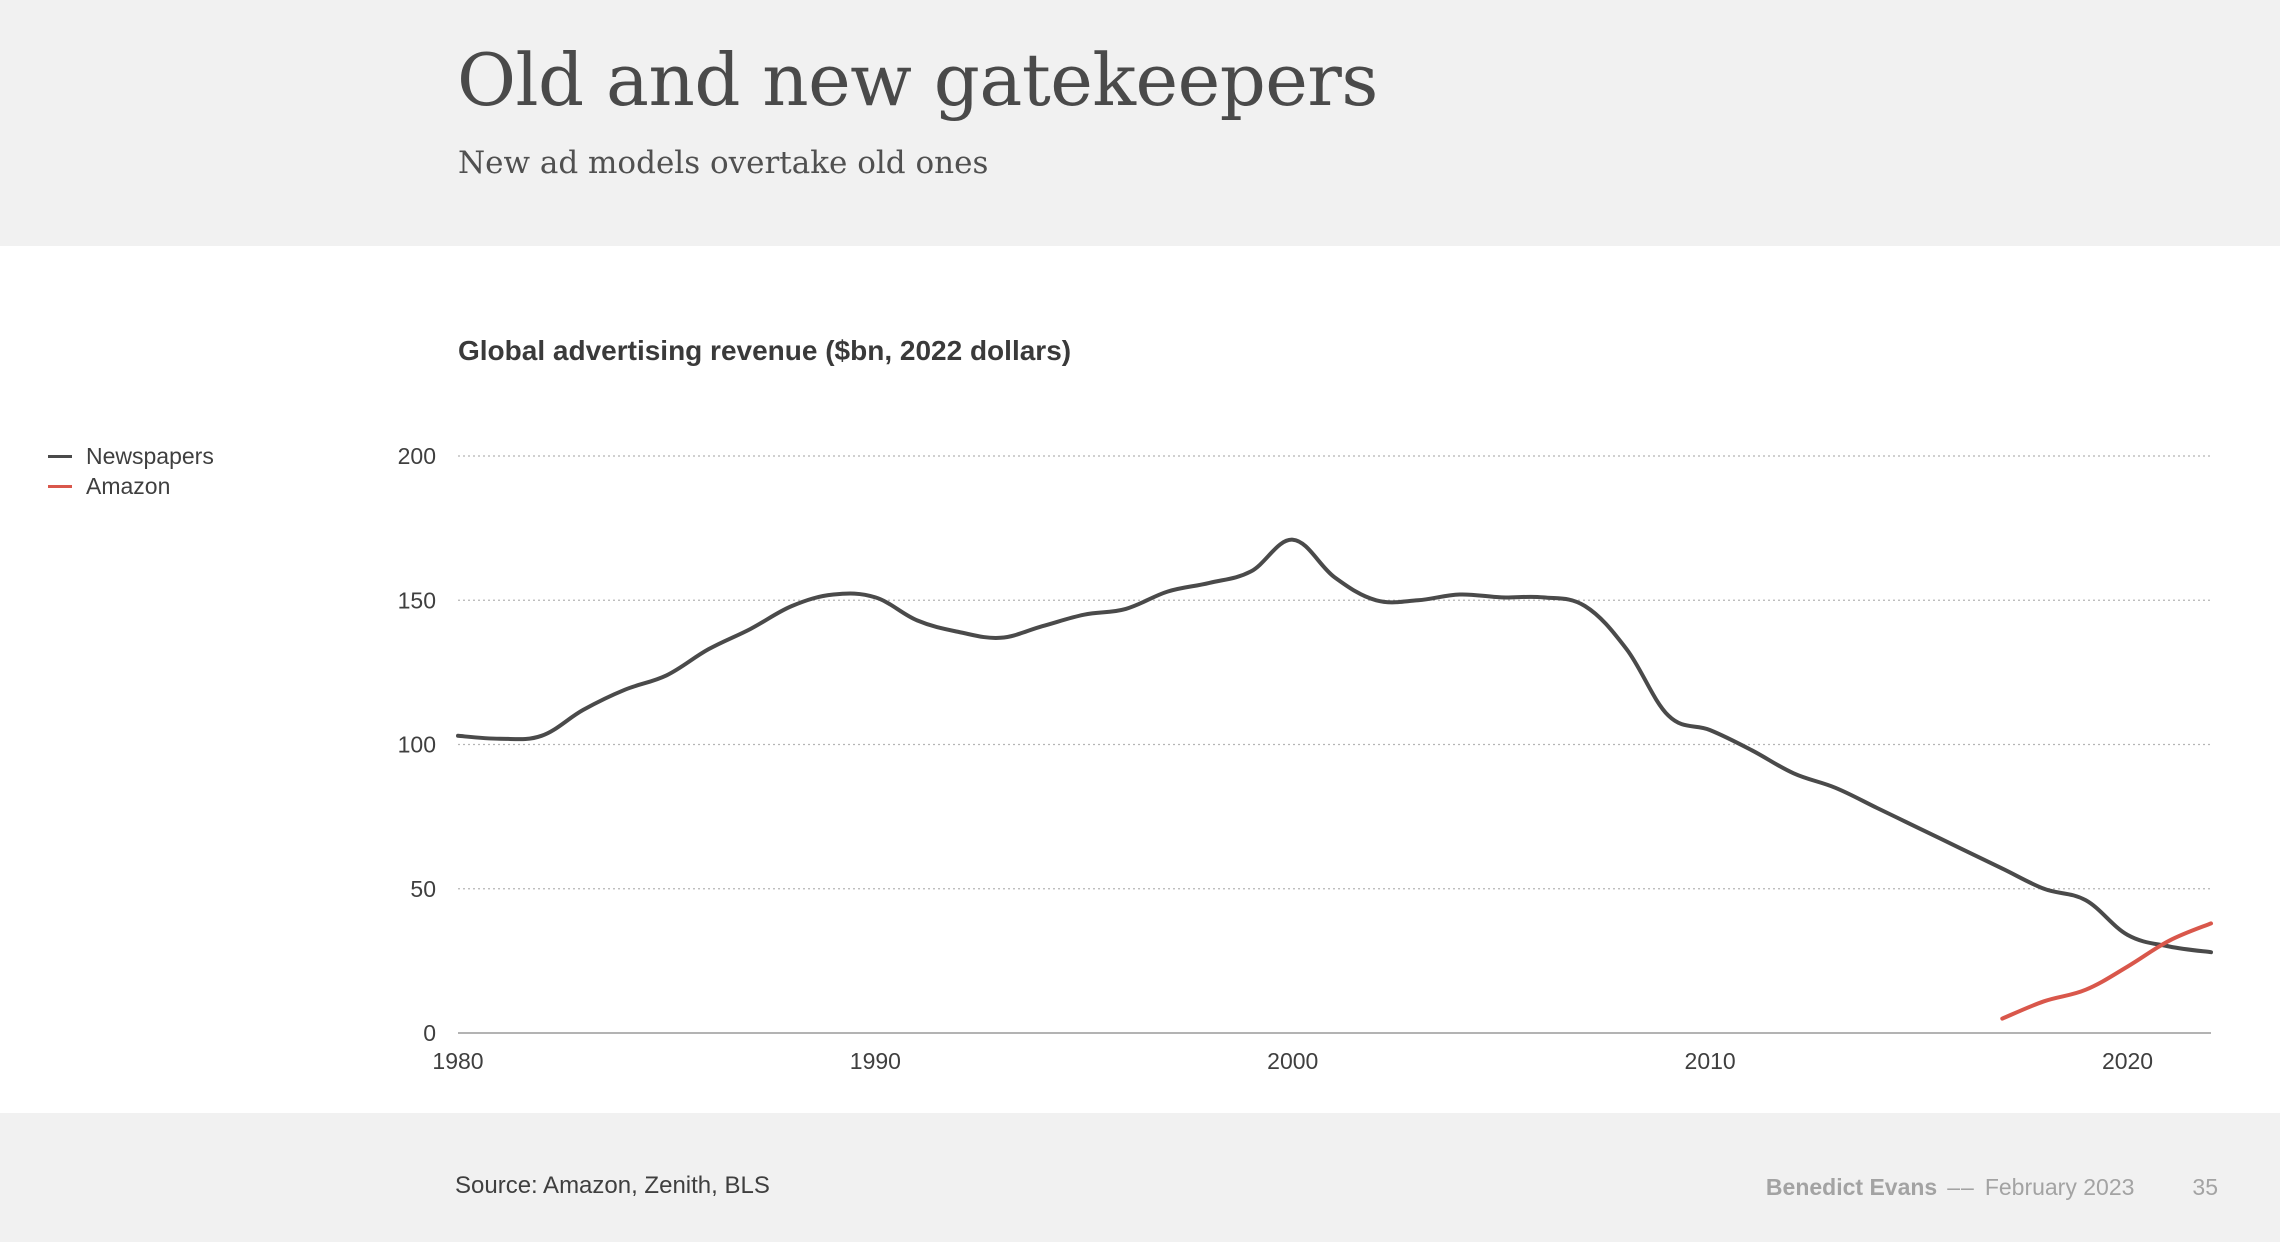 This screenshot has height=1242, width=2280. What do you see at coordinates (417, 456) in the screenshot?
I see `y-tick-label-200: 200` at bounding box center [417, 456].